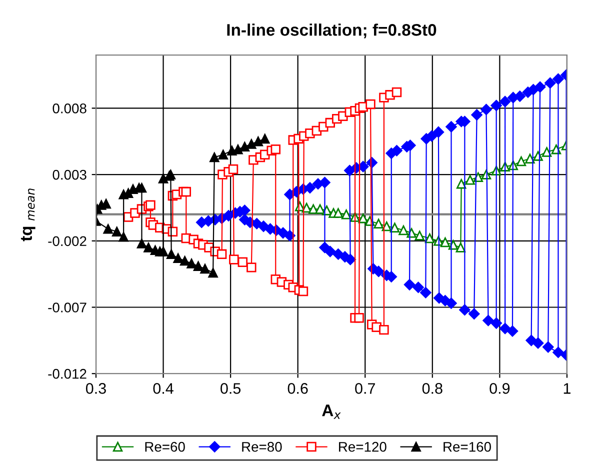 This screenshot has height=467, width=594. I want to click on x-tick-label: 0.6, so click(298, 388).